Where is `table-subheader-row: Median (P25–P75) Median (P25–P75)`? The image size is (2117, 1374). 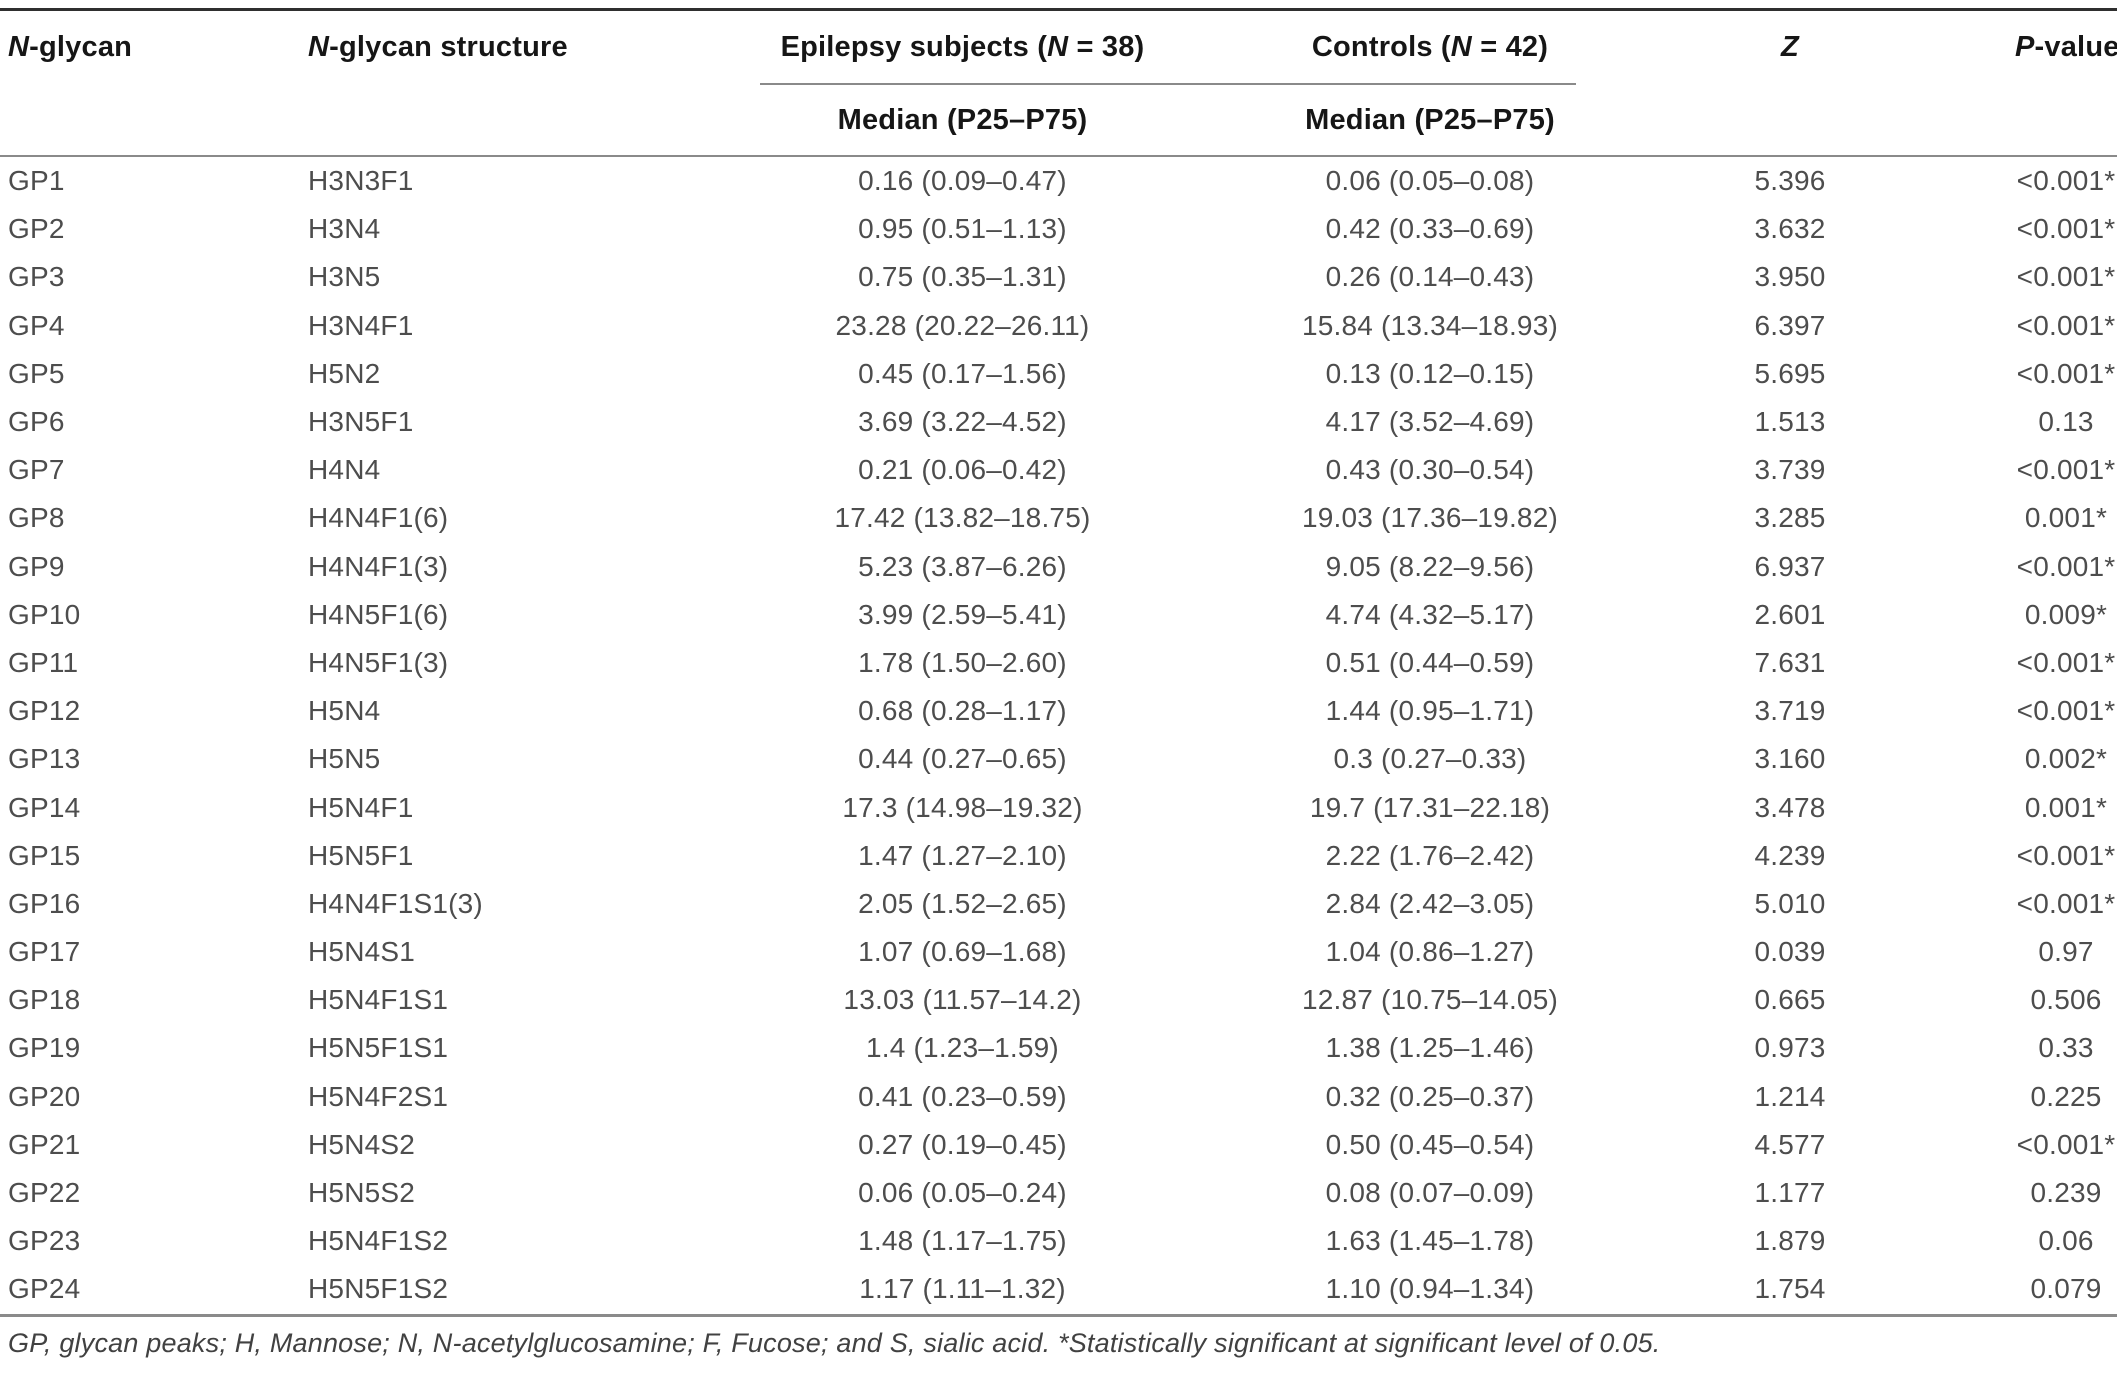
table-subheader-row: Median (P25–P75) Median (P25–P75) is located at coordinates (1058, 120).